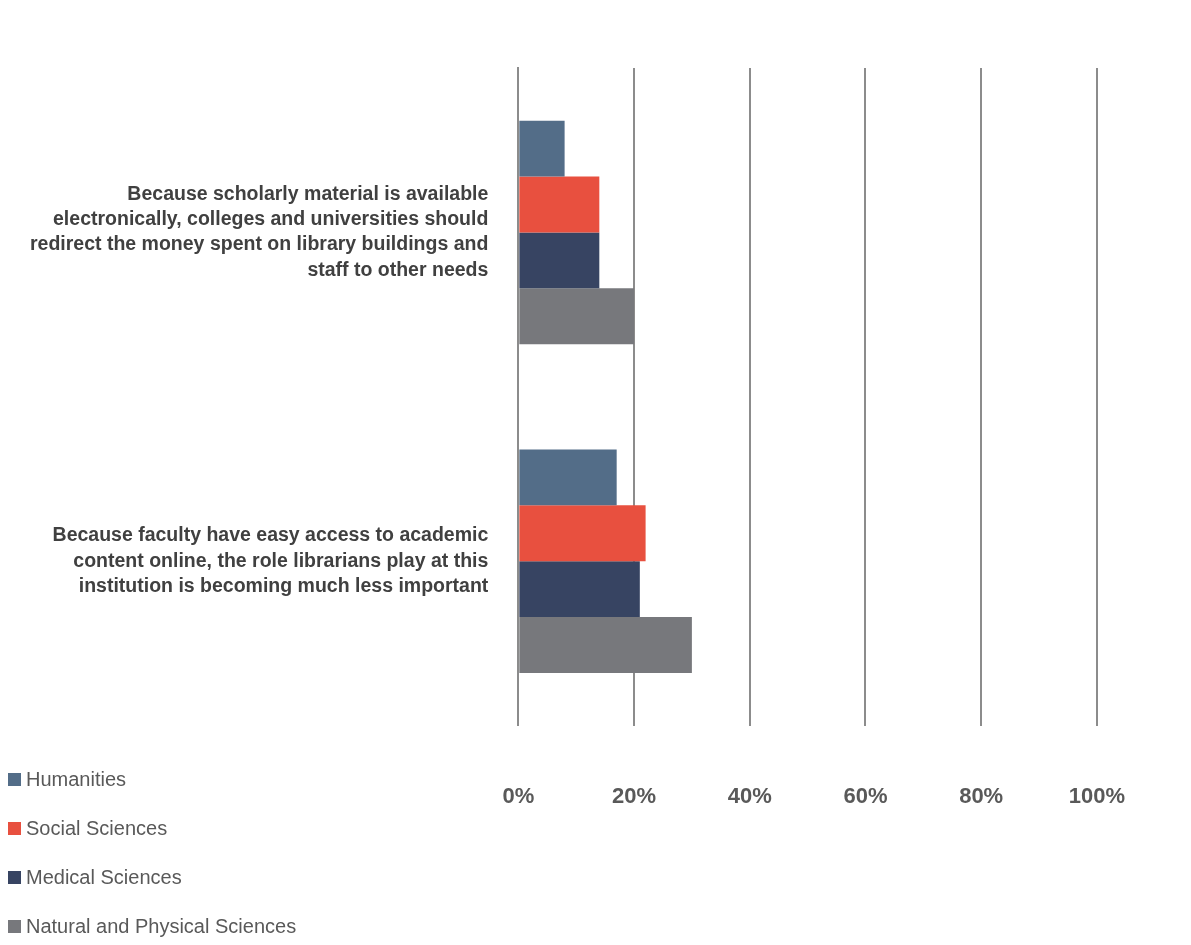 The height and width of the screenshot is (945, 1191). Describe the element at coordinates (1097, 795) in the screenshot. I see `x-tick-label: 100%` at that location.